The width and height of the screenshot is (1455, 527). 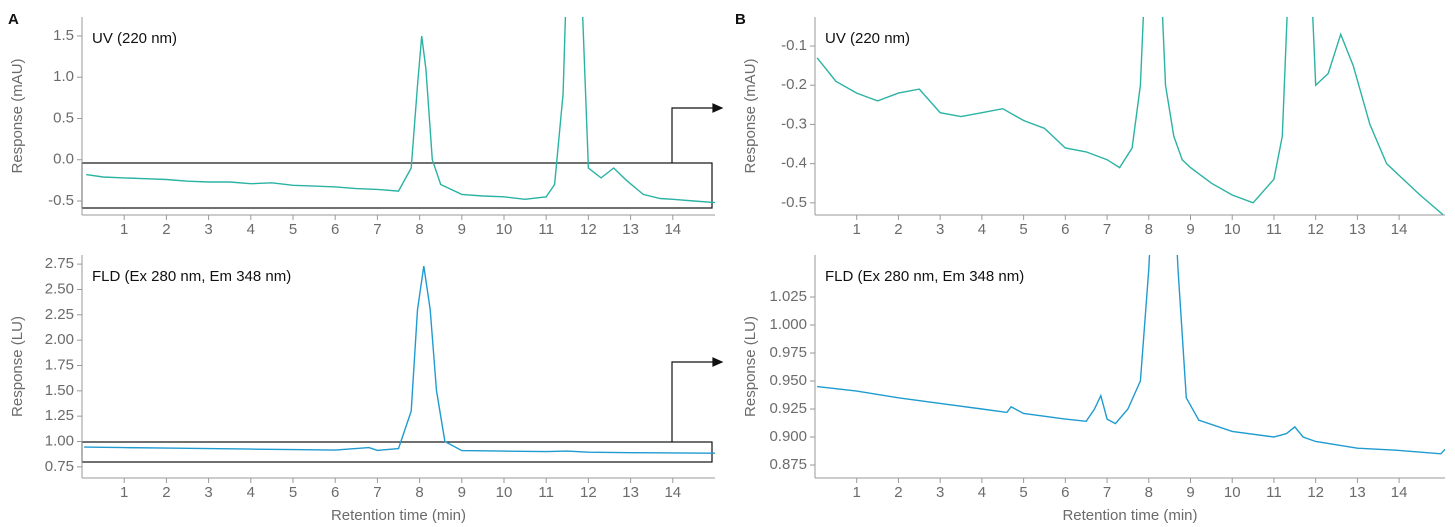 What do you see at coordinates (788, 408) in the screenshot?
I see `y-tick-label: 0.925` at bounding box center [788, 408].